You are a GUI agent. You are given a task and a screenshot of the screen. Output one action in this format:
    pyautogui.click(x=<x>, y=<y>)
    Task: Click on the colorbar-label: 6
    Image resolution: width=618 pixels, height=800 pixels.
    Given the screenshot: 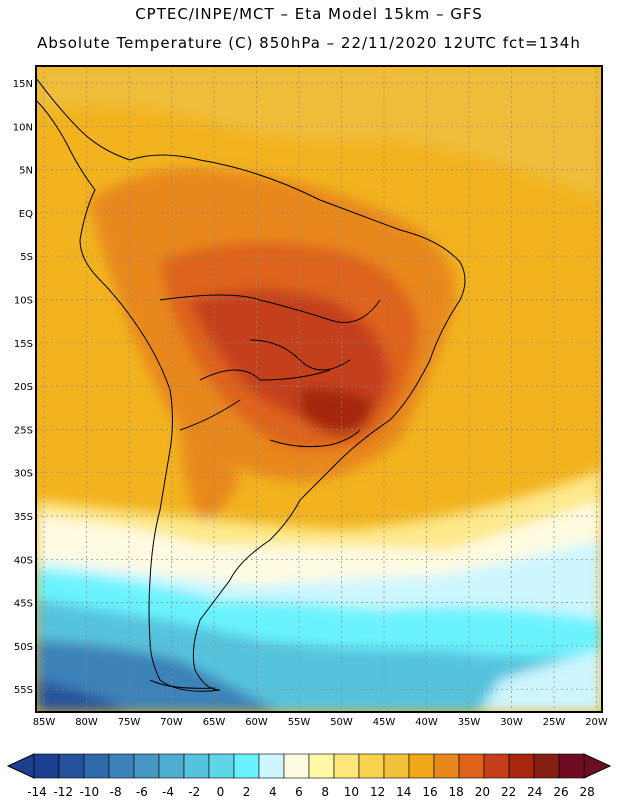 What is the action you would take?
    pyautogui.click(x=299, y=792)
    